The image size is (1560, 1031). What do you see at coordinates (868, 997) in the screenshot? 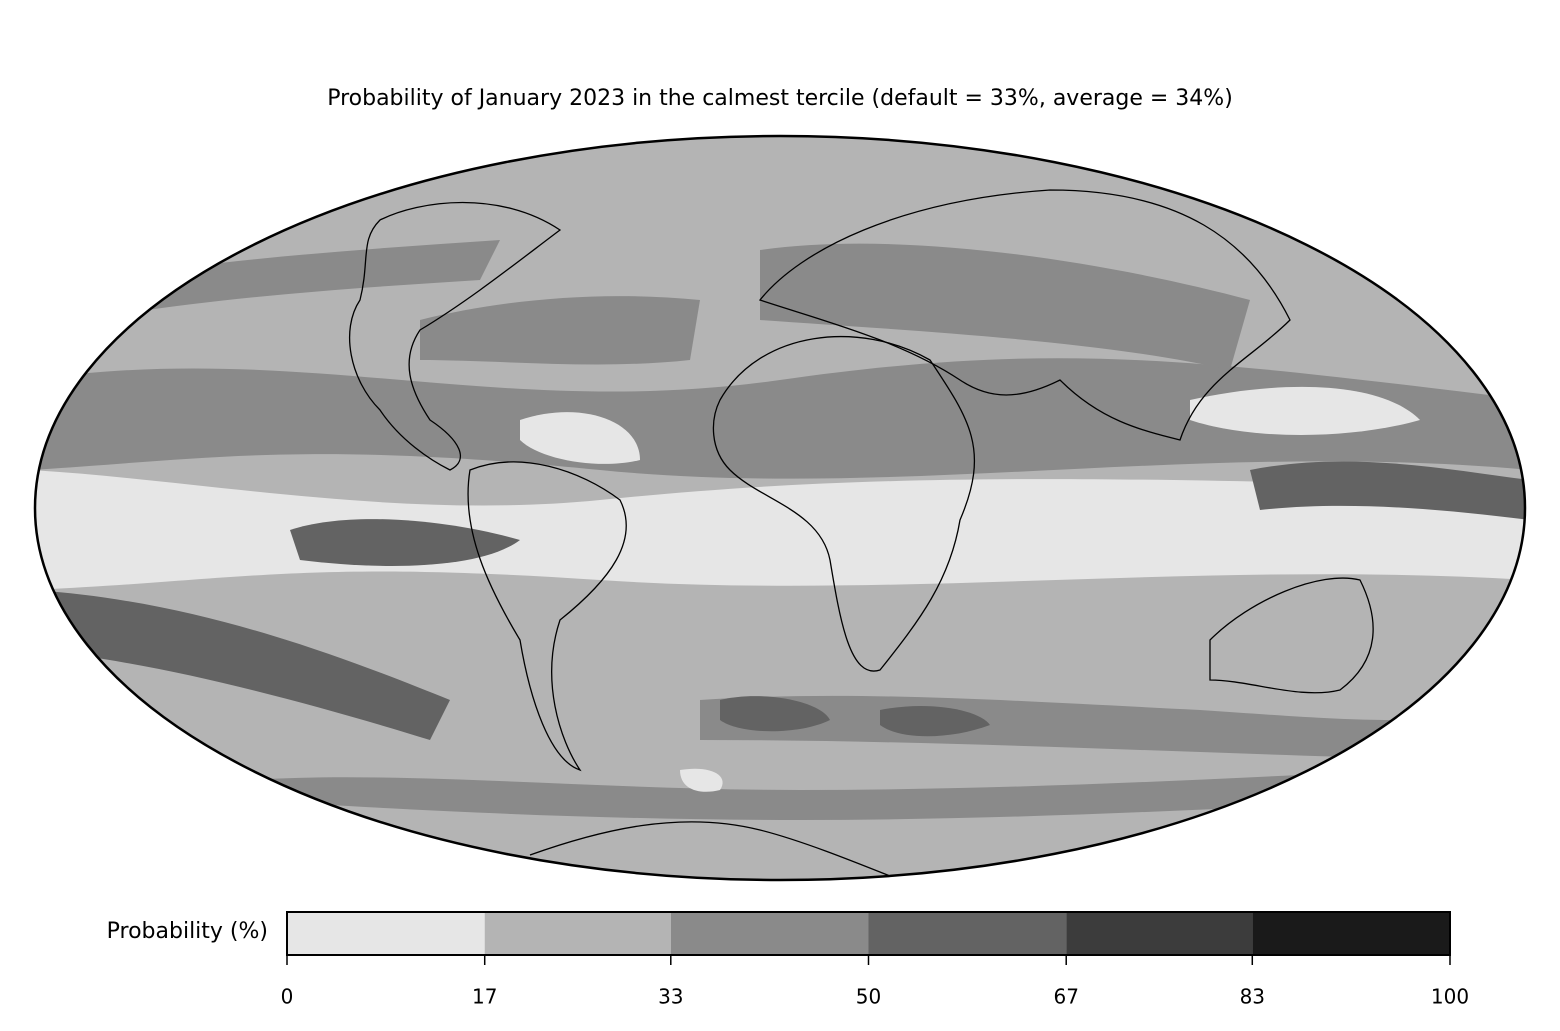
I see `colorbar-tick-label: 50` at bounding box center [868, 997].